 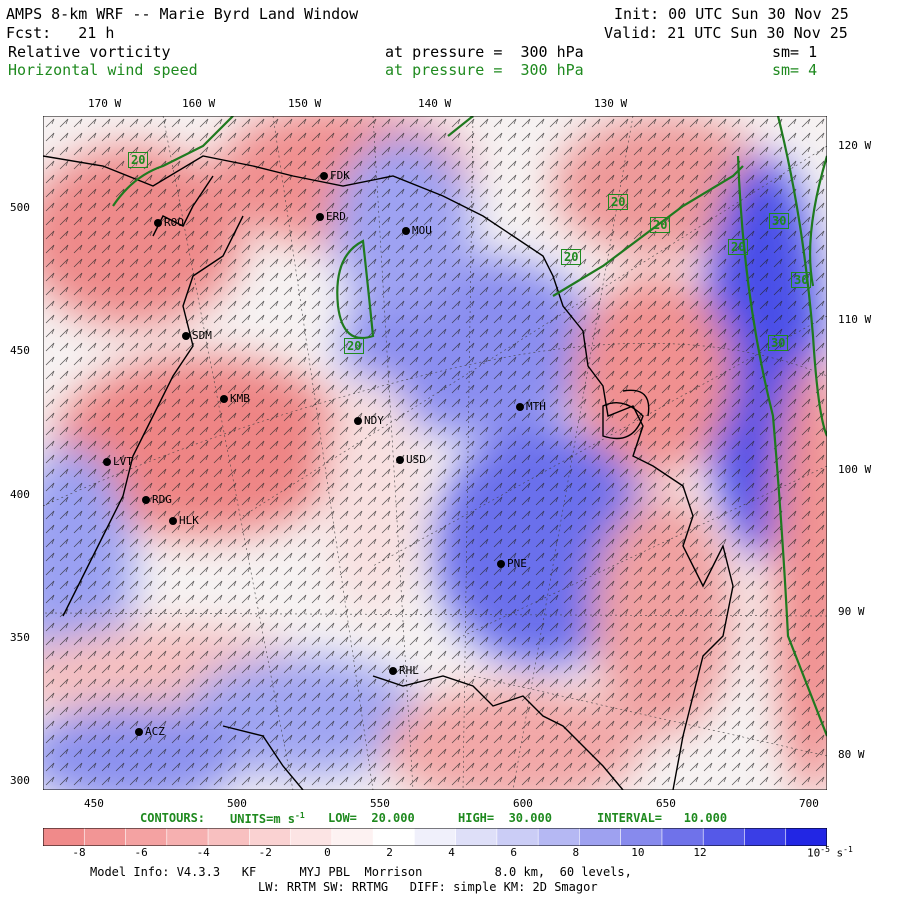 What do you see at coordinates (263, 819) in the screenshot?
I see `units-text: UNITS=m s` at bounding box center [263, 819].